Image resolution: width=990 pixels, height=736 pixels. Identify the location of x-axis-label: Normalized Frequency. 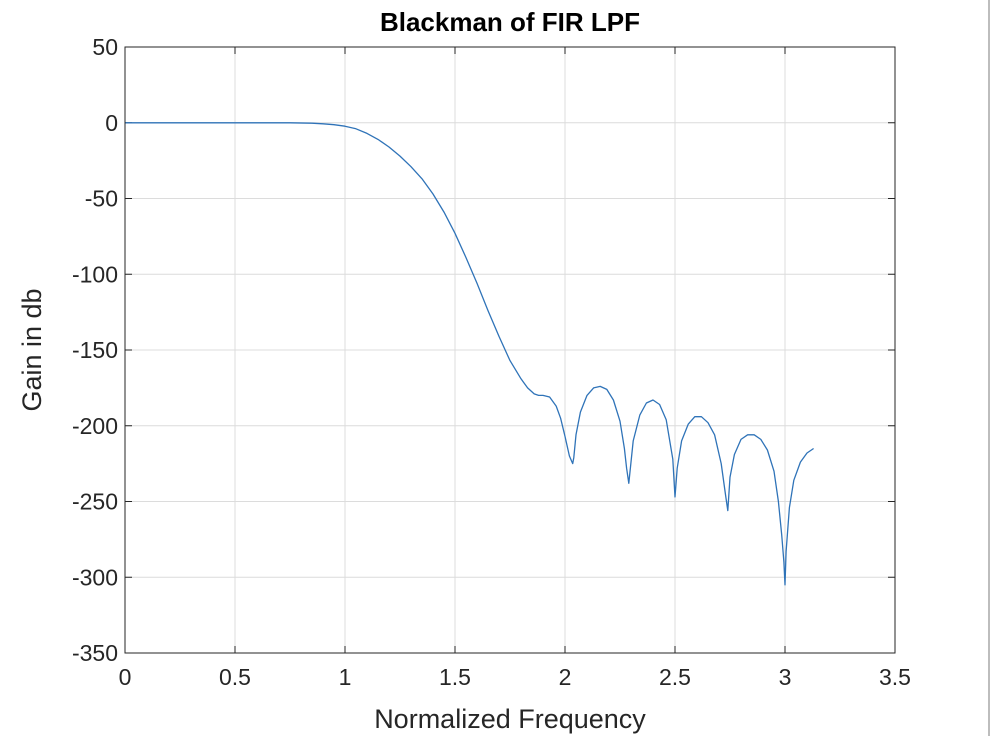
(510, 719).